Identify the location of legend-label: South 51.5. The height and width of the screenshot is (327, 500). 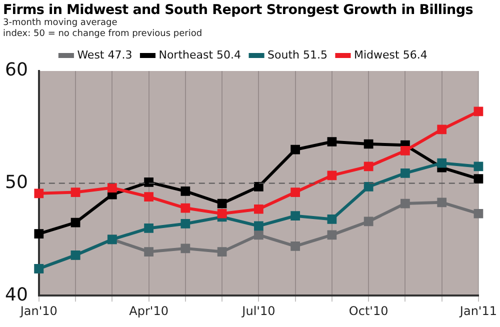
(298, 55).